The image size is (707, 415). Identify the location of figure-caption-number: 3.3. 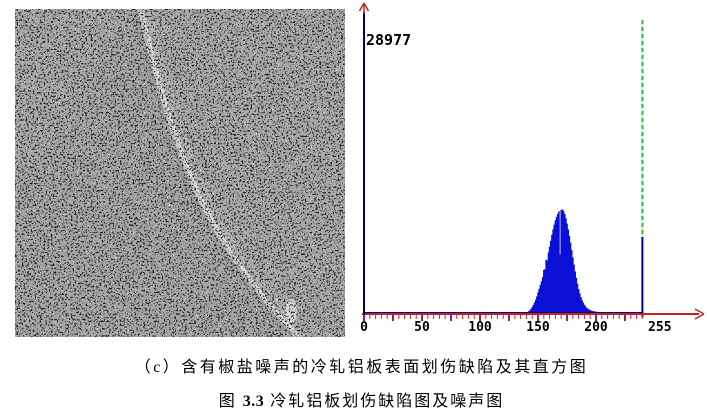
(253, 401).